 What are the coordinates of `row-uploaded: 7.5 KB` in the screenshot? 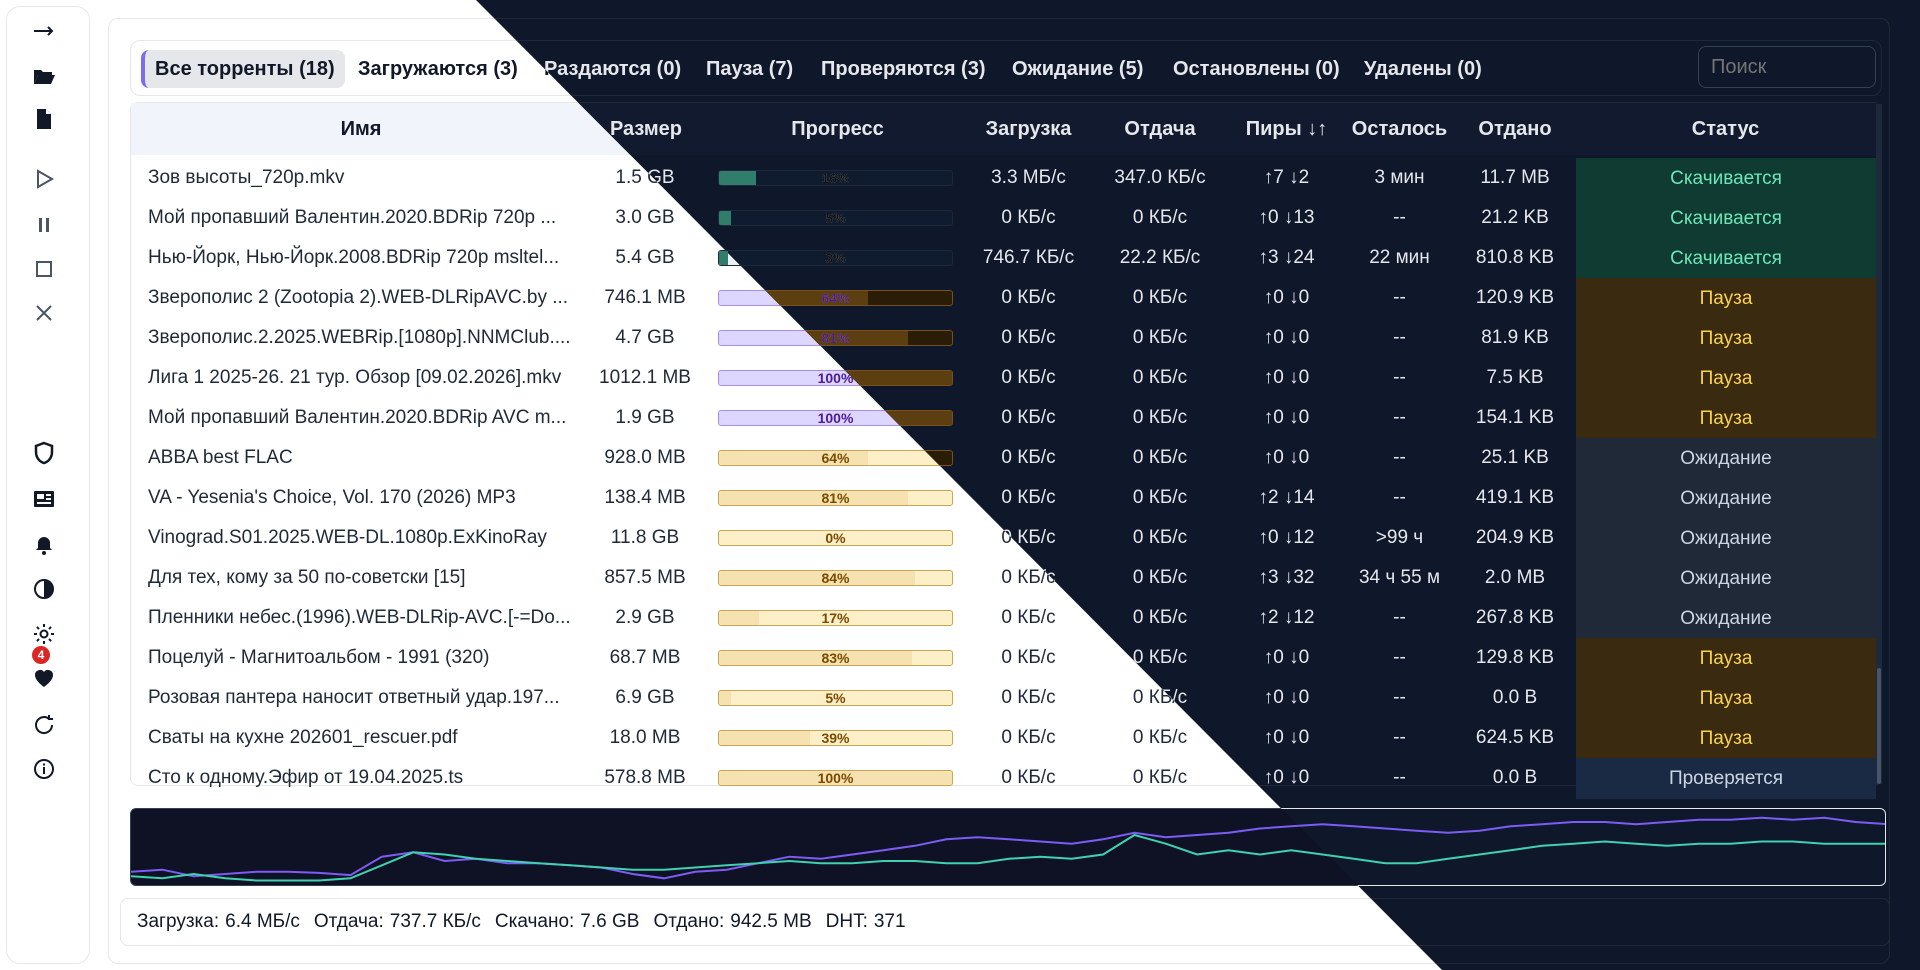 It's located at (1515, 377).